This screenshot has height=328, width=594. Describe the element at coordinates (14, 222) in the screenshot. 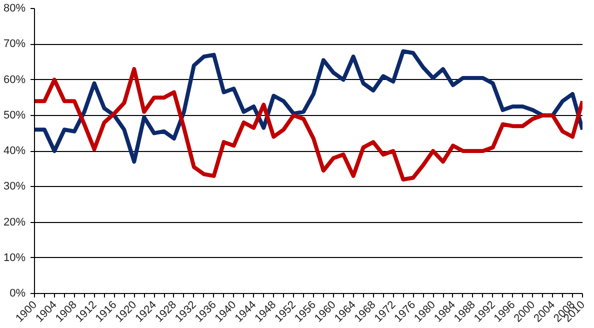

I see `y-tick-label: 20%` at that location.